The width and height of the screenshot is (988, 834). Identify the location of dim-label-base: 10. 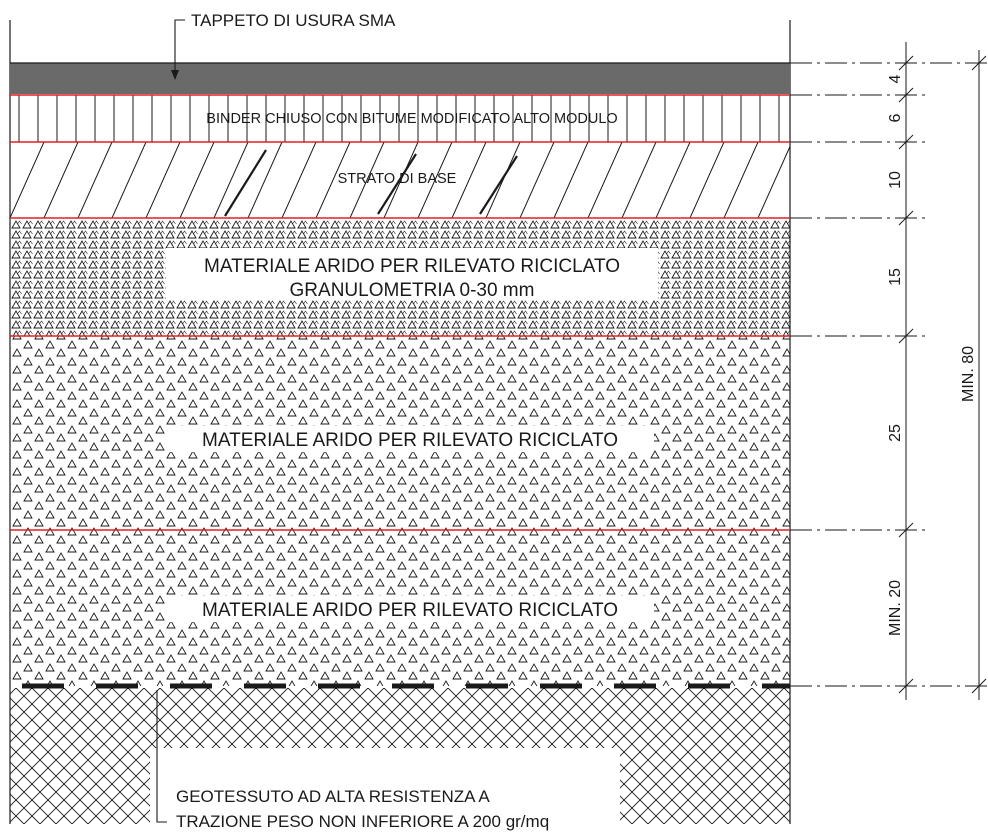
(895, 180).